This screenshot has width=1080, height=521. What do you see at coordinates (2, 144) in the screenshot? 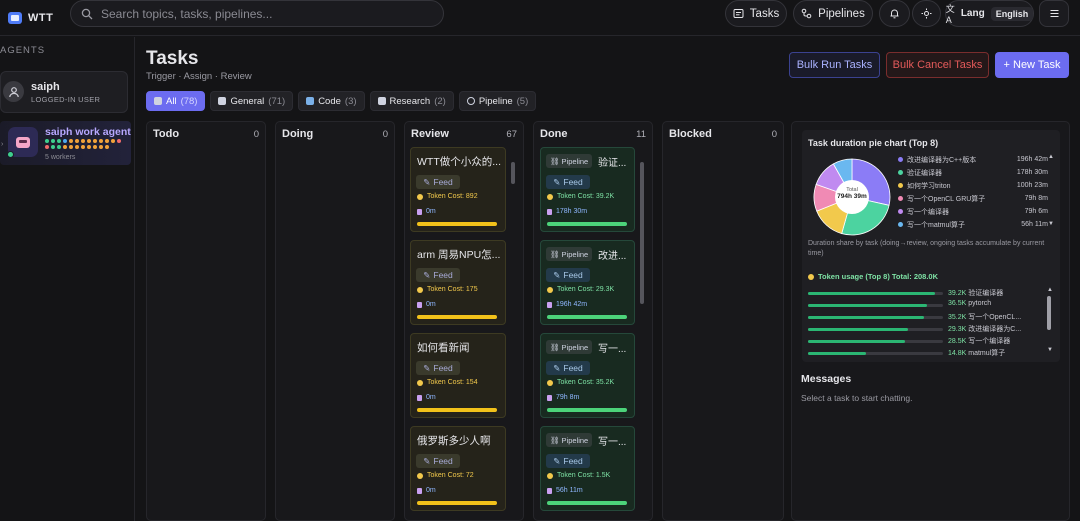
I see `chevron-right-icon: ›` at bounding box center [2, 144].